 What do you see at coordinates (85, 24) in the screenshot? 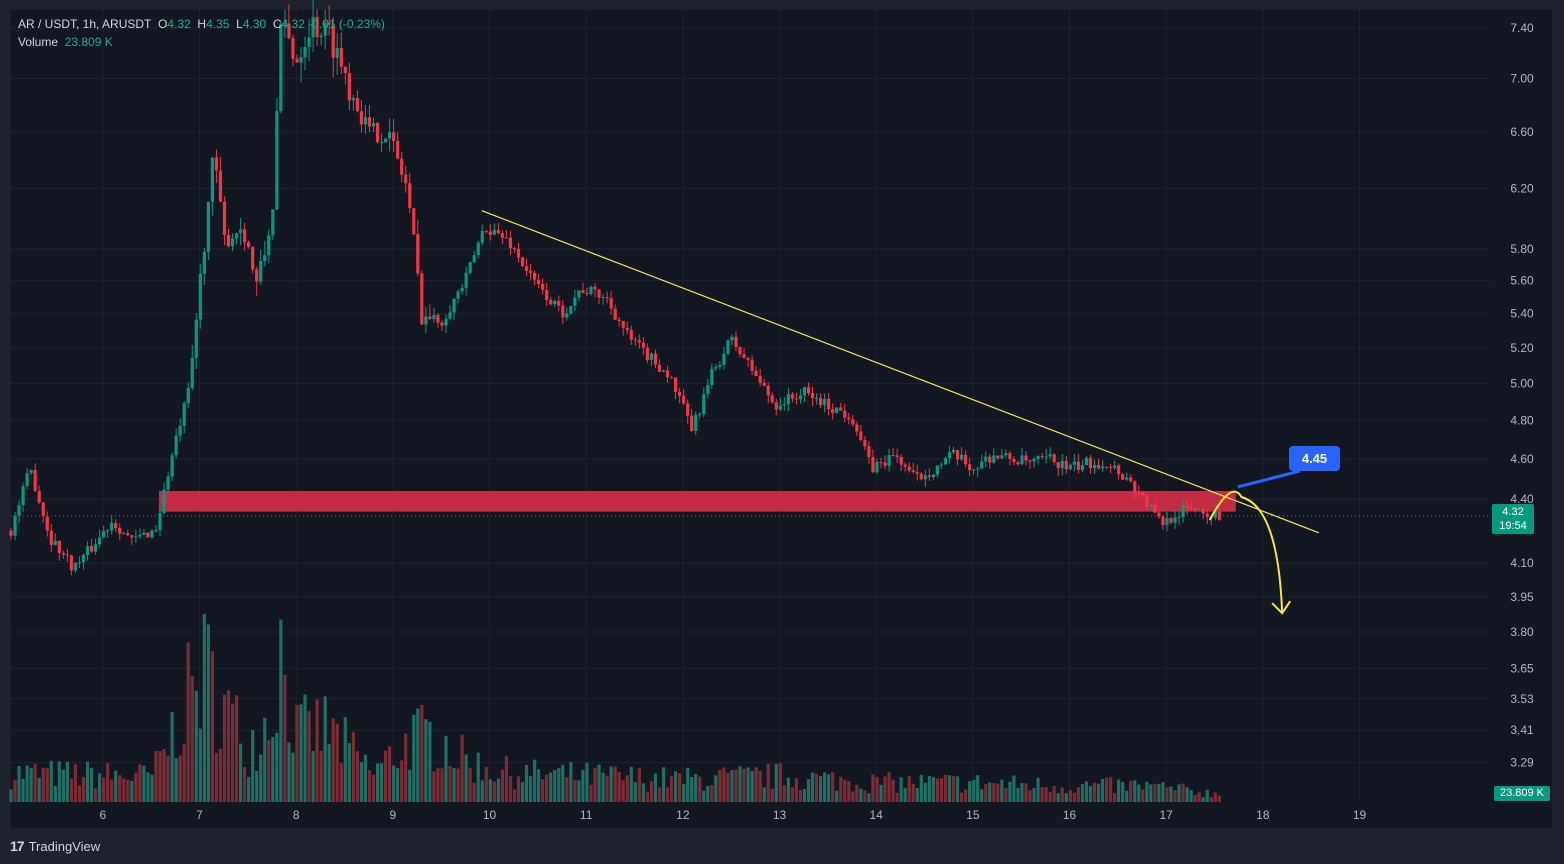
I see `symbol-title: AR / USDT, 1h, ARUSDT` at bounding box center [85, 24].